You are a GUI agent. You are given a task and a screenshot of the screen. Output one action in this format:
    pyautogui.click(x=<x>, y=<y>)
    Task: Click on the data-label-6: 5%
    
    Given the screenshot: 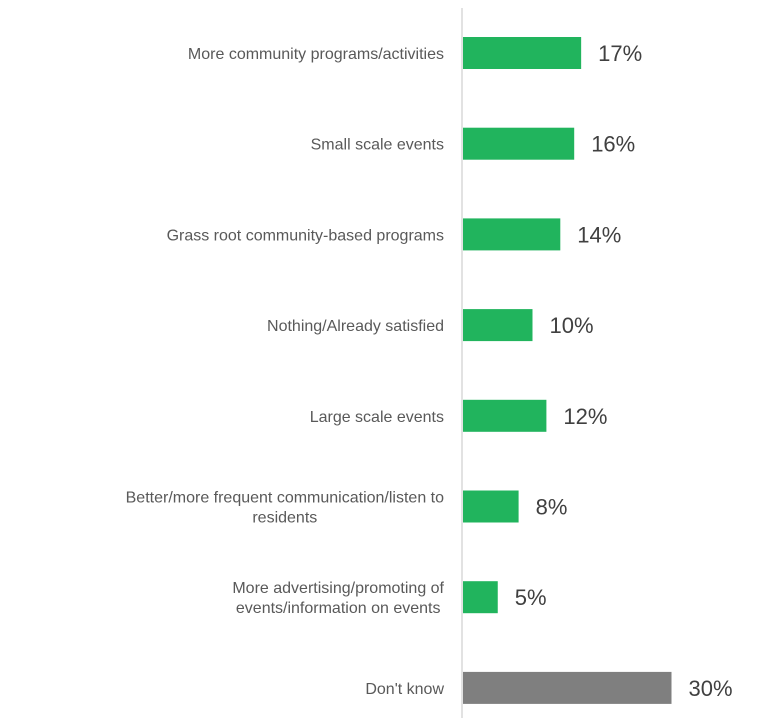 What is the action you would take?
    pyautogui.click(x=531, y=597)
    